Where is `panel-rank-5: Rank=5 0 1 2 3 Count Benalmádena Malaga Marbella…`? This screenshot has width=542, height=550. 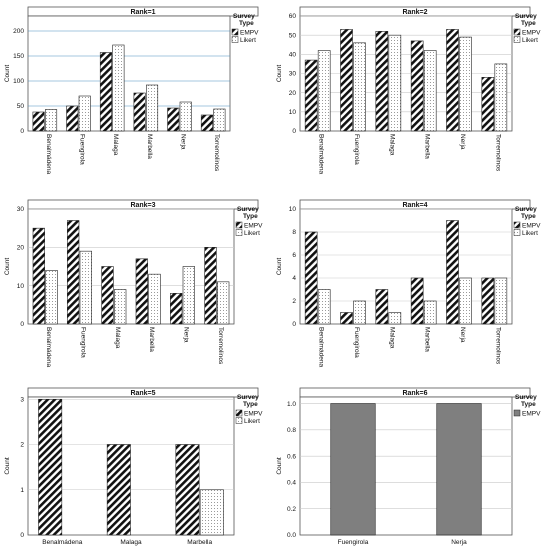 panel-rank-5: Rank=5 0 1 2 3 Count Benalmádena Malaga Marbella… is located at coordinates (133, 466).